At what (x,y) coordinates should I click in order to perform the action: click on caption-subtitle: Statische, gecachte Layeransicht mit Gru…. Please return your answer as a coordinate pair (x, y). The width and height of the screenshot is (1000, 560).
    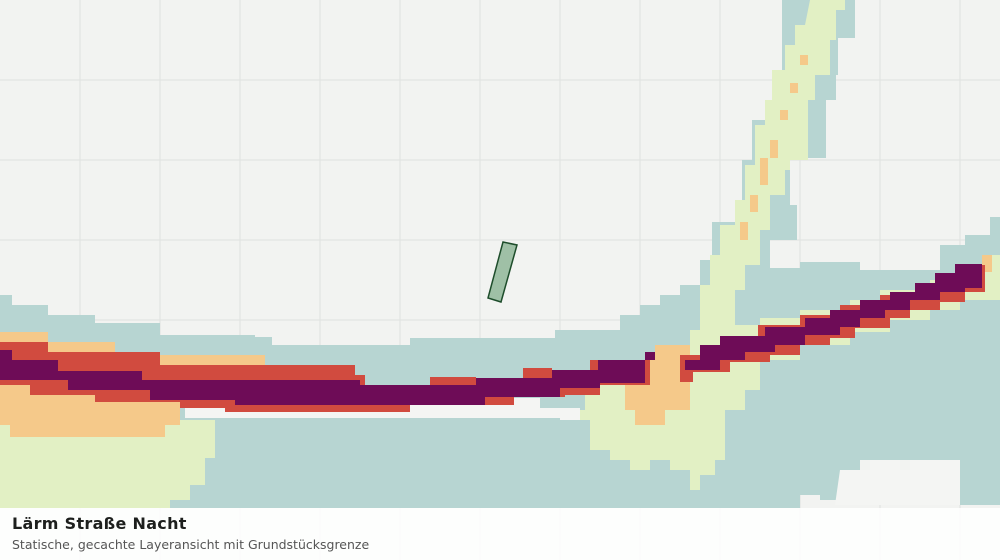
    Looking at the image, I should click on (191, 544).